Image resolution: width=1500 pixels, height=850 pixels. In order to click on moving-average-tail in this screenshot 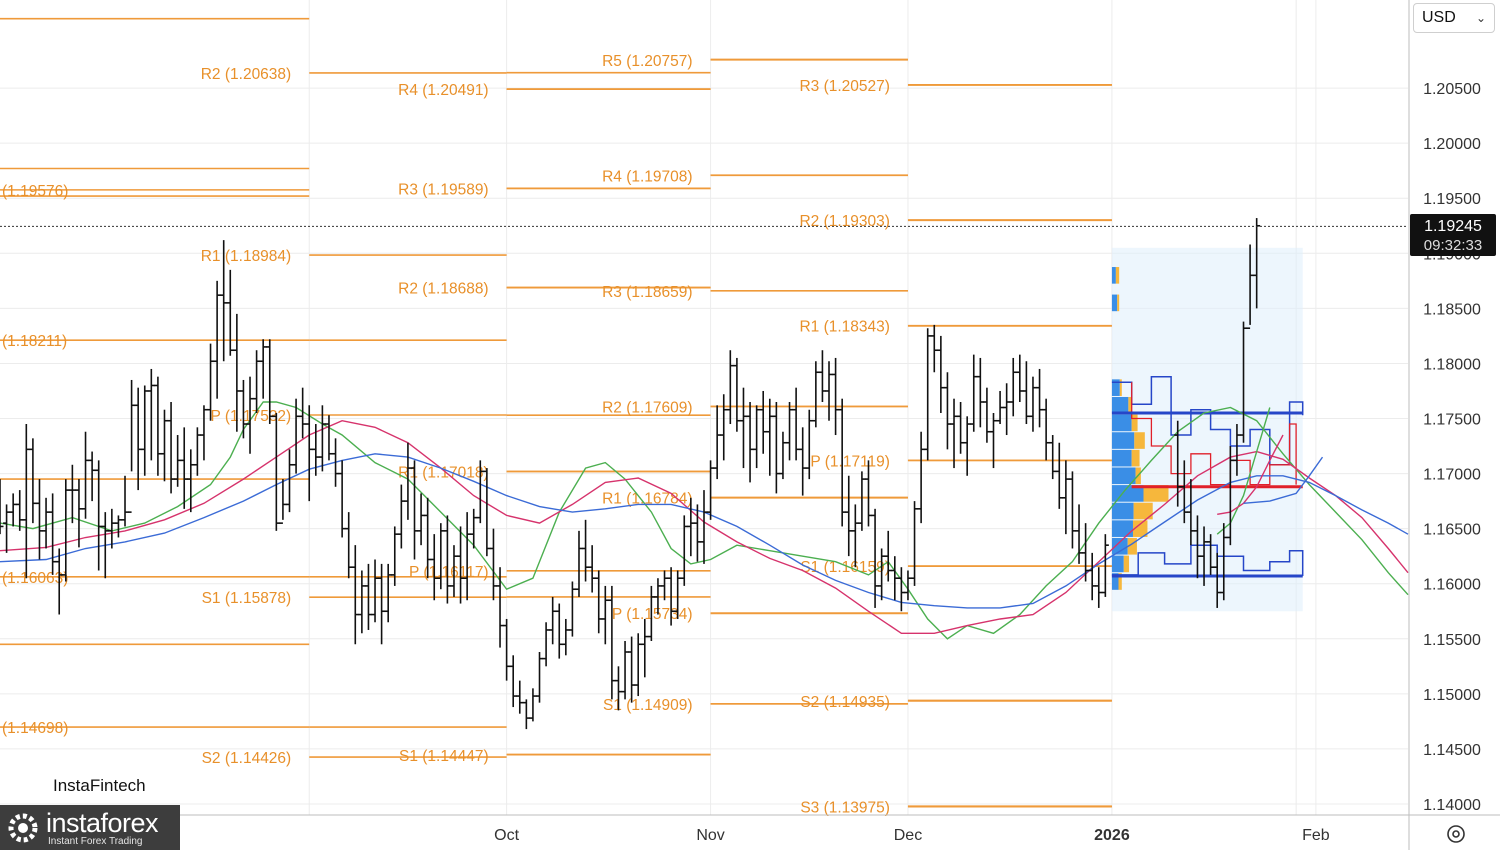, I will do `click(1283, 480)`.